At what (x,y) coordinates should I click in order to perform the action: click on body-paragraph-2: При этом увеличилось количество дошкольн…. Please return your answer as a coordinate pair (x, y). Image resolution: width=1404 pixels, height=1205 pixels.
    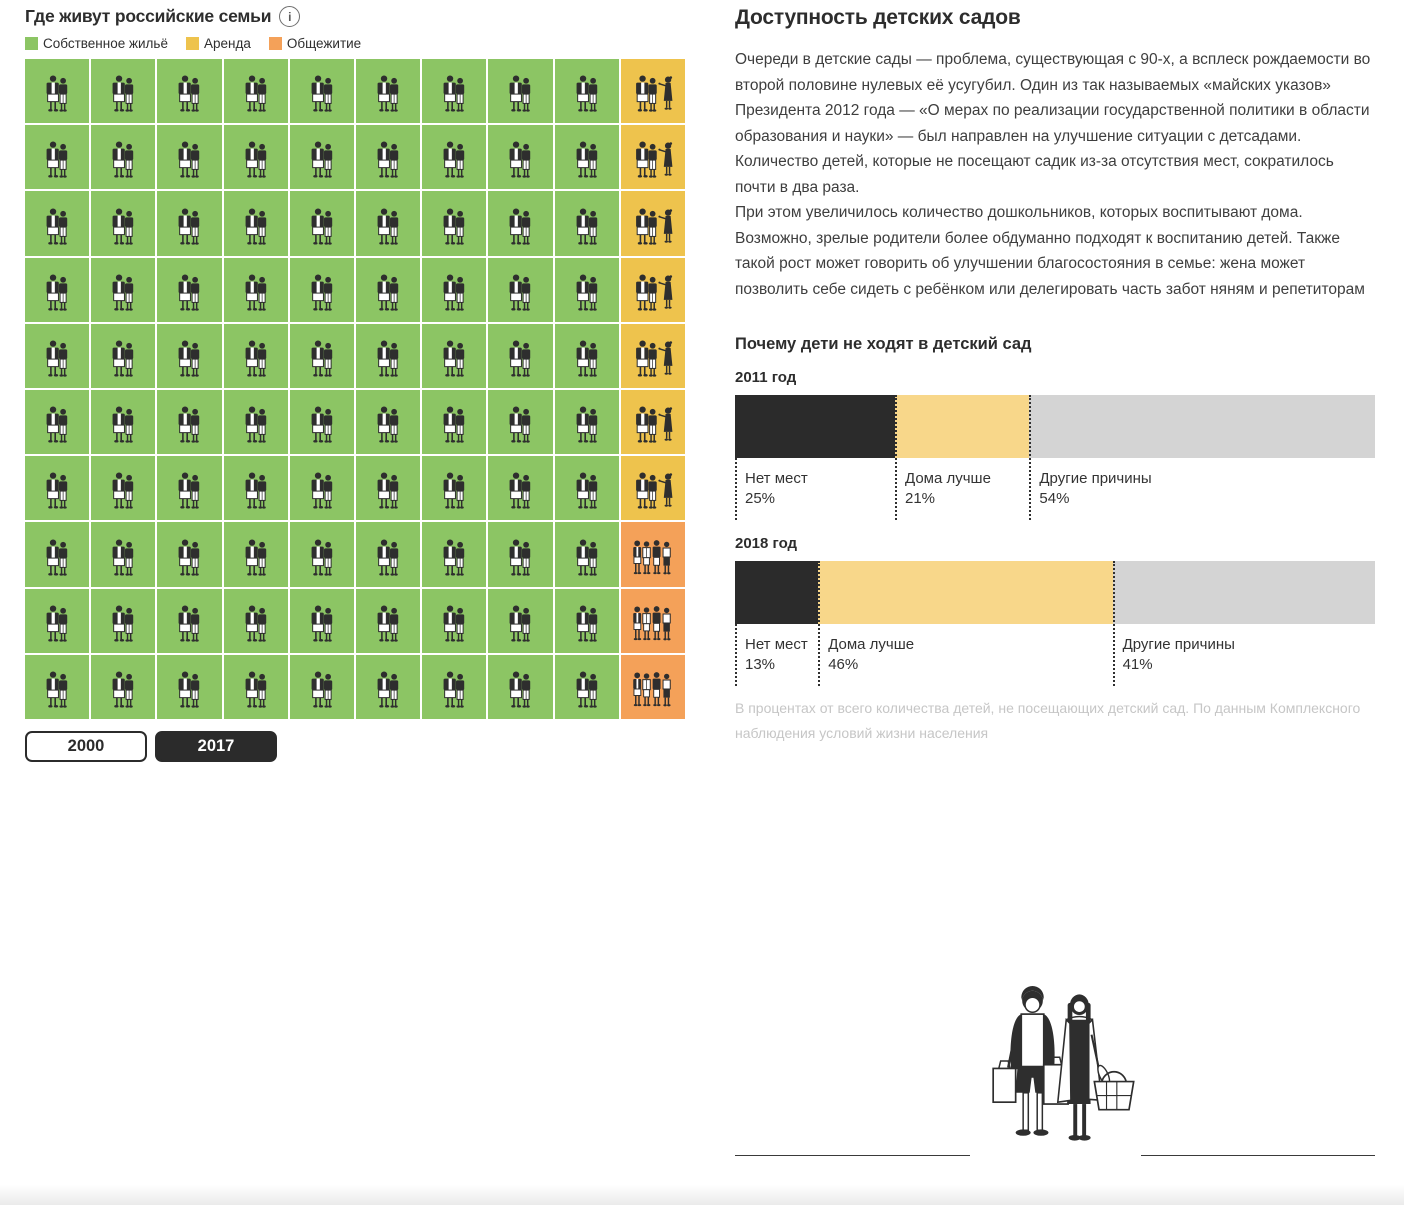
    Looking at the image, I should click on (1050, 251).